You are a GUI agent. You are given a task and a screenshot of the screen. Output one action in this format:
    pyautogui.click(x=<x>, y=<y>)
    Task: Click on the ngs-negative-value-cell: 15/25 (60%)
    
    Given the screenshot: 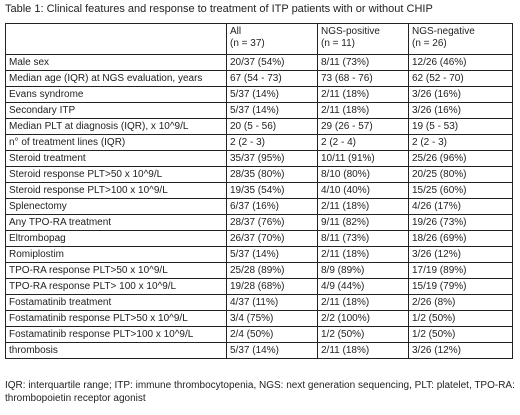 What is the action you would take?
    pyautogui.click(x=460, y=190)
    